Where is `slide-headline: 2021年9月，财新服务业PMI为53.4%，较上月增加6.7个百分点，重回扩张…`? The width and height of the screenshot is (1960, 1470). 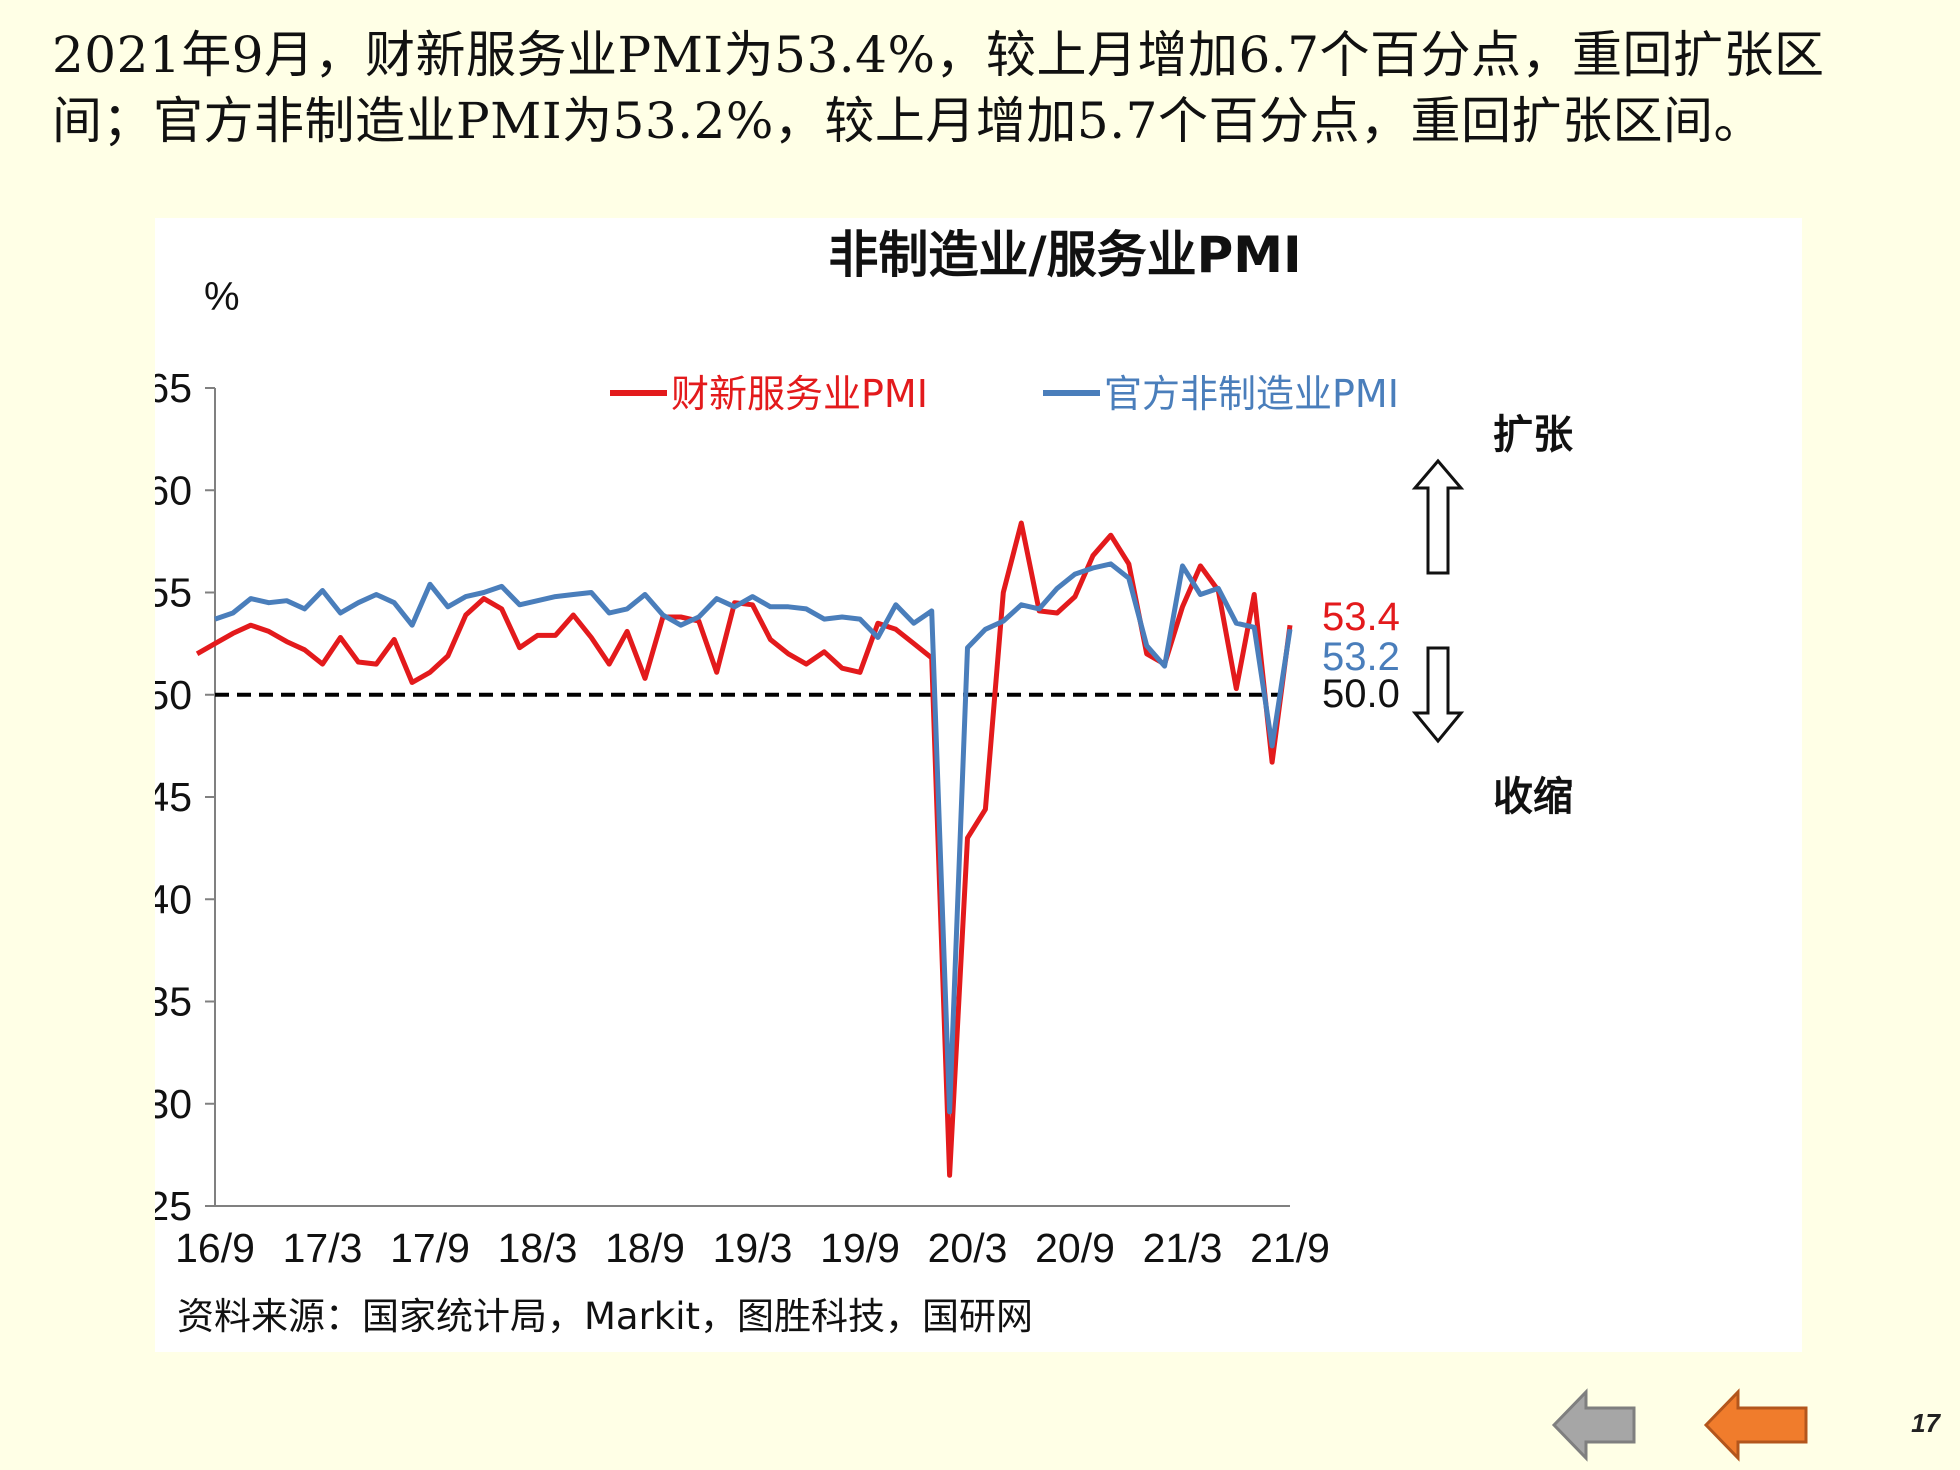
slide-headline: 2021年9月，财新服务业PMI为53.4%，较上月增加6.7个百分点，重回扩张… is located at coordinates (938, 88).